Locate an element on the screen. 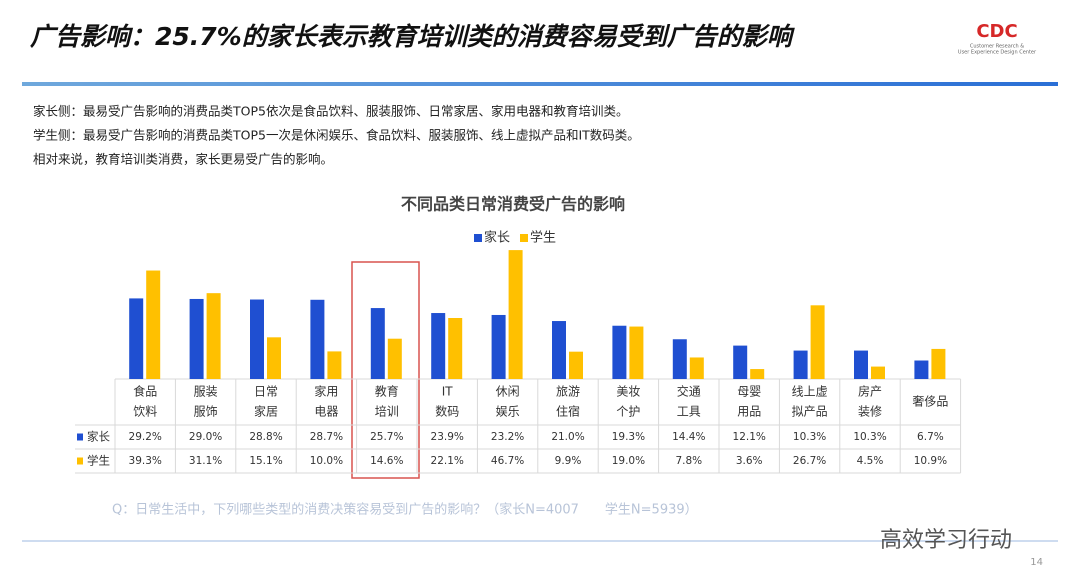 The image size is (1080, 587). category-label: 用品 is located at coordinates (749, 412).